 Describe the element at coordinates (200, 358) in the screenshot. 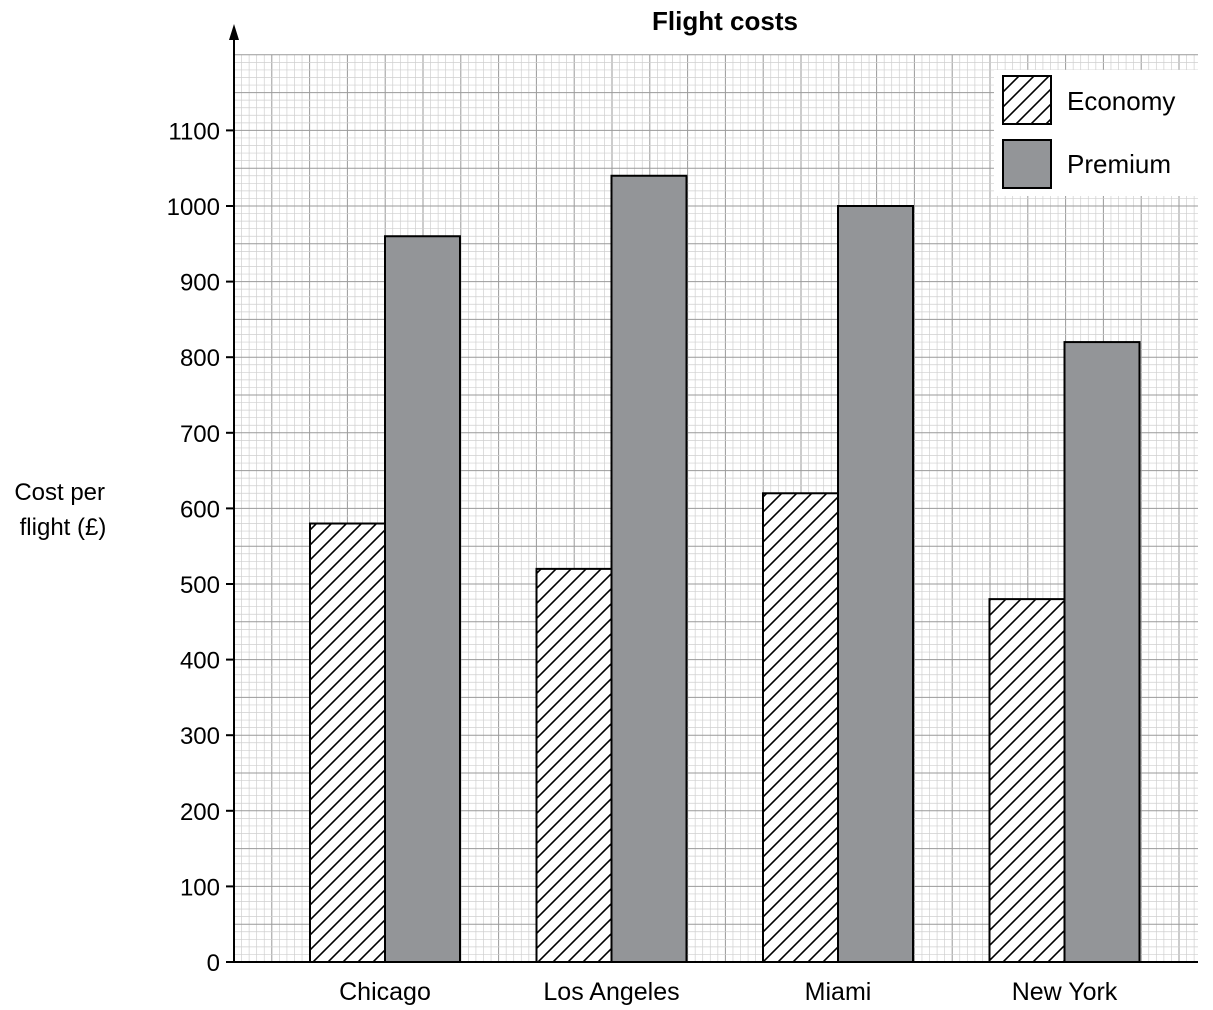

I see `y-tick-label: 800` at that location.